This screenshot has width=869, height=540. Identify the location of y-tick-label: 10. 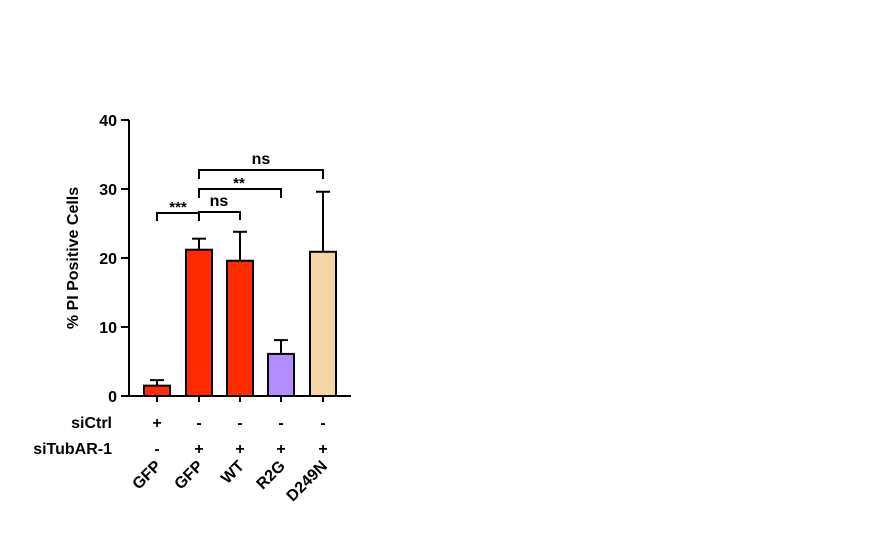
(108, 328).